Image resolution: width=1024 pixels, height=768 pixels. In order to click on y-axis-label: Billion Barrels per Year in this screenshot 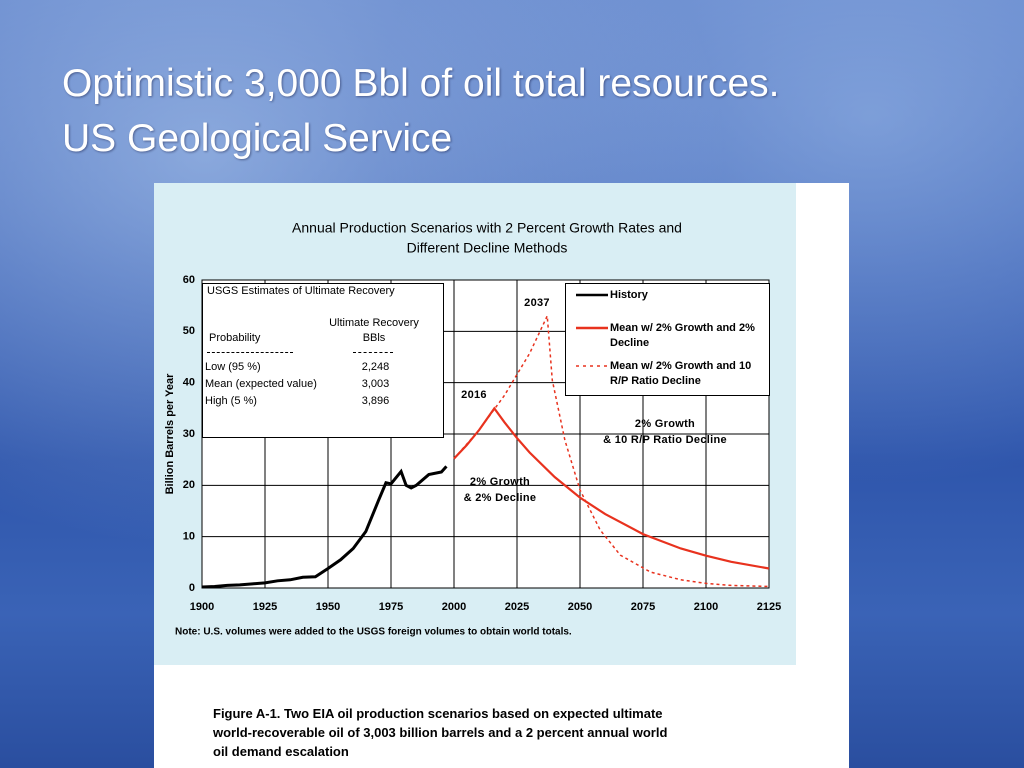, I will do `click(170, 434)`.